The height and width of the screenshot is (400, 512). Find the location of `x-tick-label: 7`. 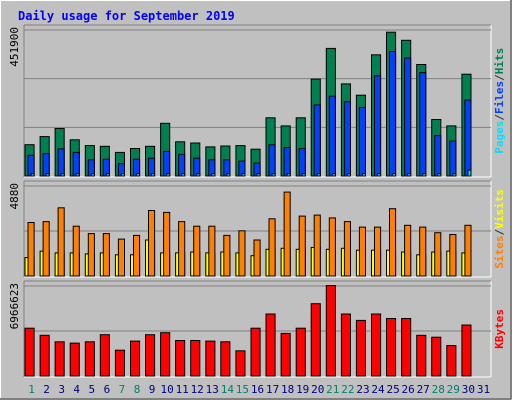

x-tick-label: 7 is located at coordinates (122, 389).